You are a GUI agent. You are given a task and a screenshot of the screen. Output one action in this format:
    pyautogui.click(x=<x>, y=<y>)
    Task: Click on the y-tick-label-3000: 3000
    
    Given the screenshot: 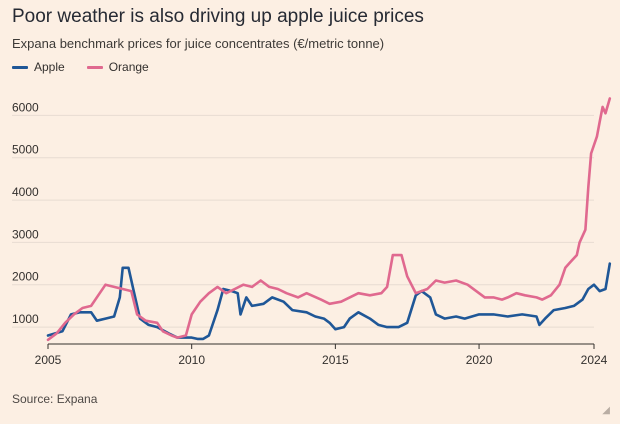 What is the action you would take?
    pyautogui.click(x=25, y=234)
    